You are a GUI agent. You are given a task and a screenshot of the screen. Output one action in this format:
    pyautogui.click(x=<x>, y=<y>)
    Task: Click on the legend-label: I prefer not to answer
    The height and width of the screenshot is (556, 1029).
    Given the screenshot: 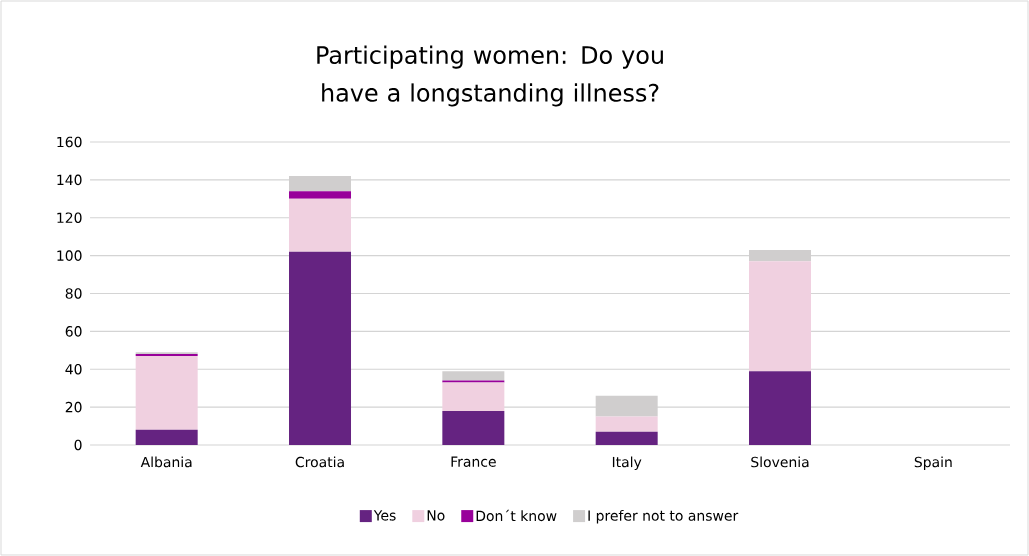 What is the action you would take?
    pyautogui.click(x=663, y=517)
    